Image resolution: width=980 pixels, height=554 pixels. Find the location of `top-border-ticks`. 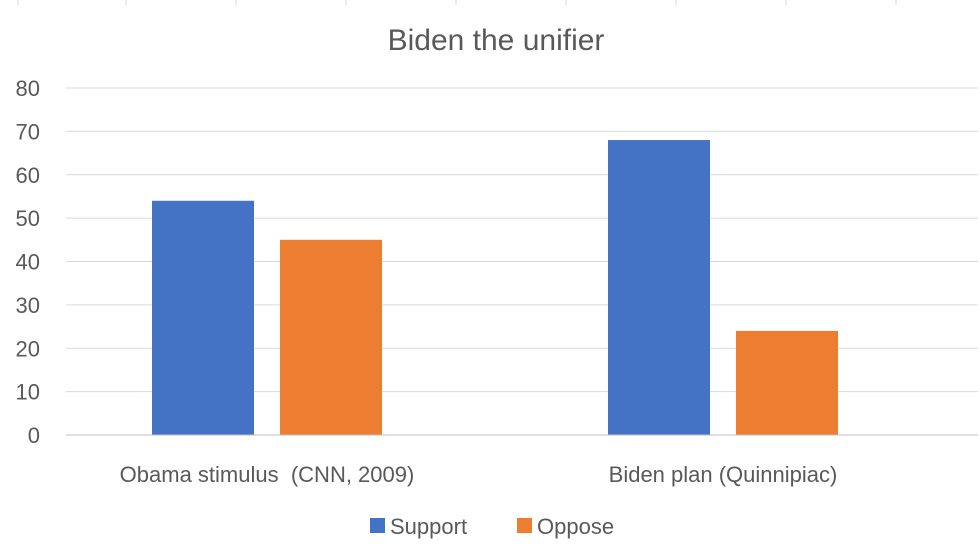

top-border-ticks is located at coordinates (457, 2).